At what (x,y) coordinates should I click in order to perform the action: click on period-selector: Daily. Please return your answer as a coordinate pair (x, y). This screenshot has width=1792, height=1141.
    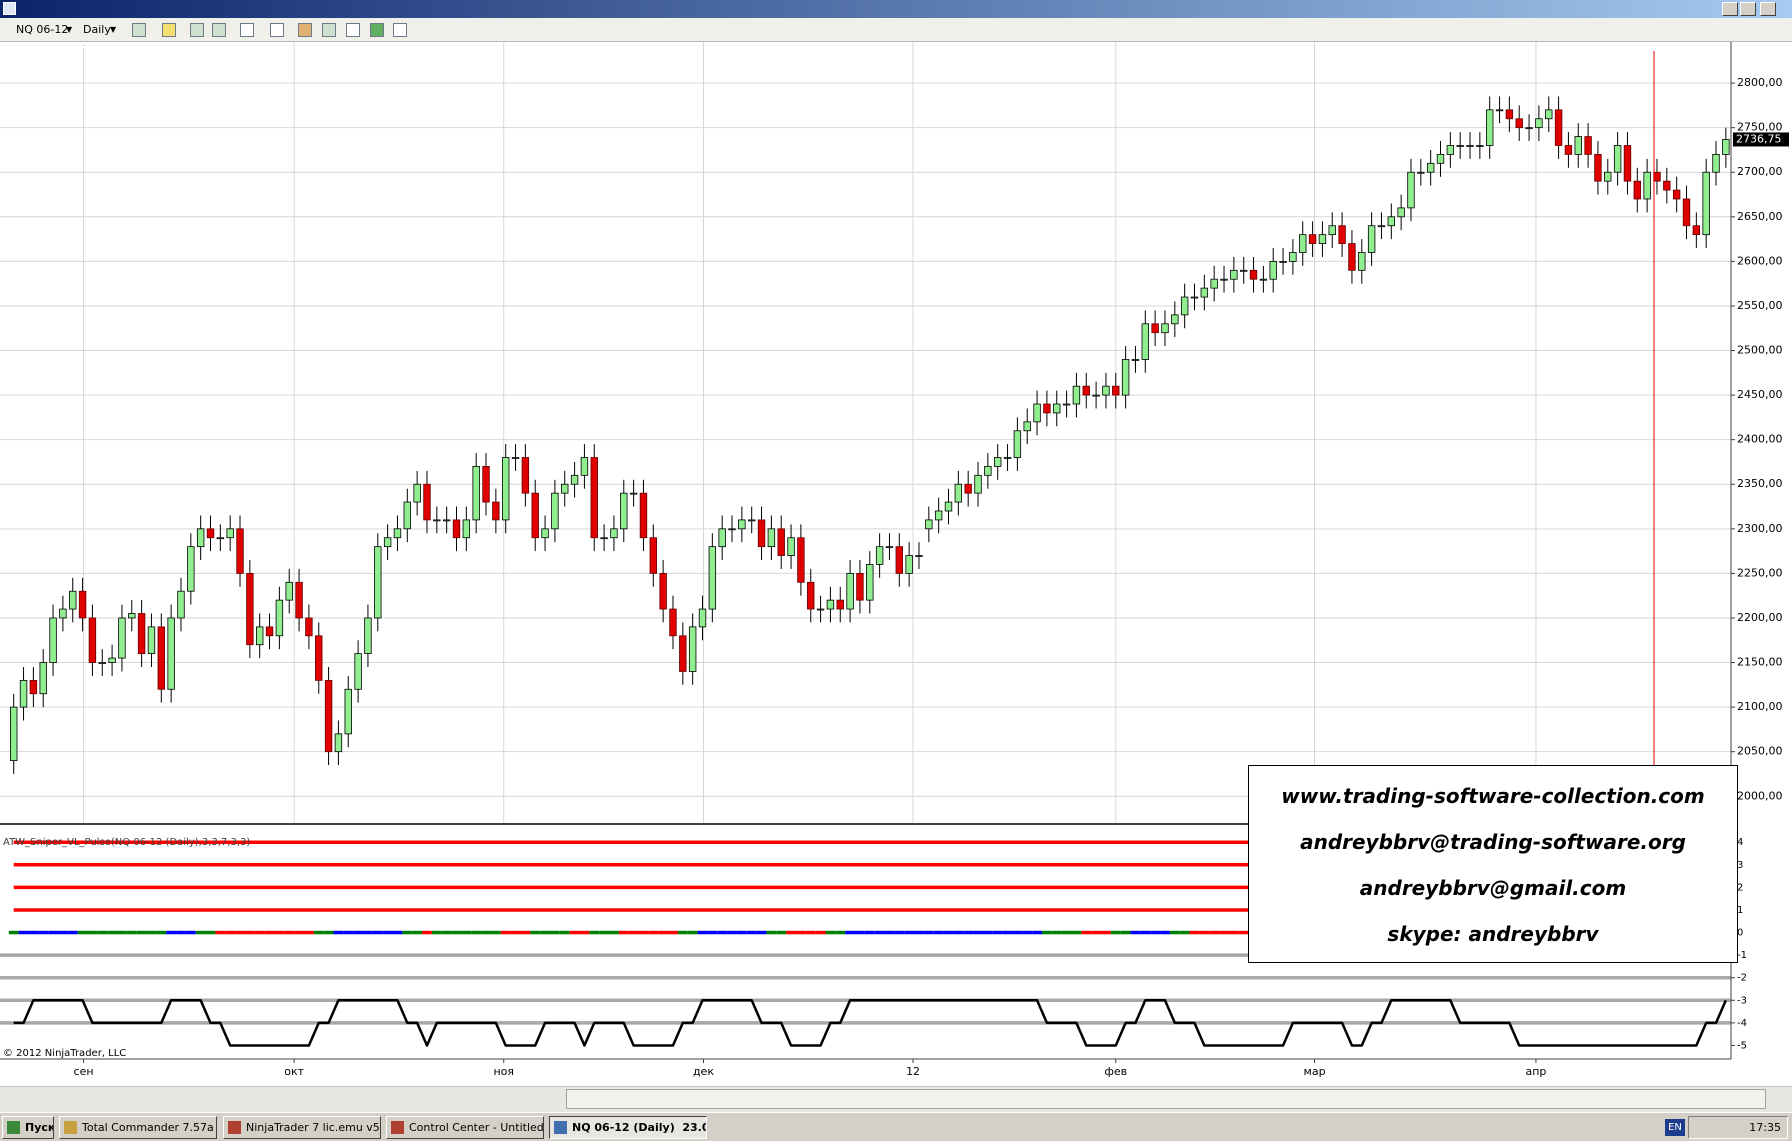
    Looking at the image, I should click on (97, 29).